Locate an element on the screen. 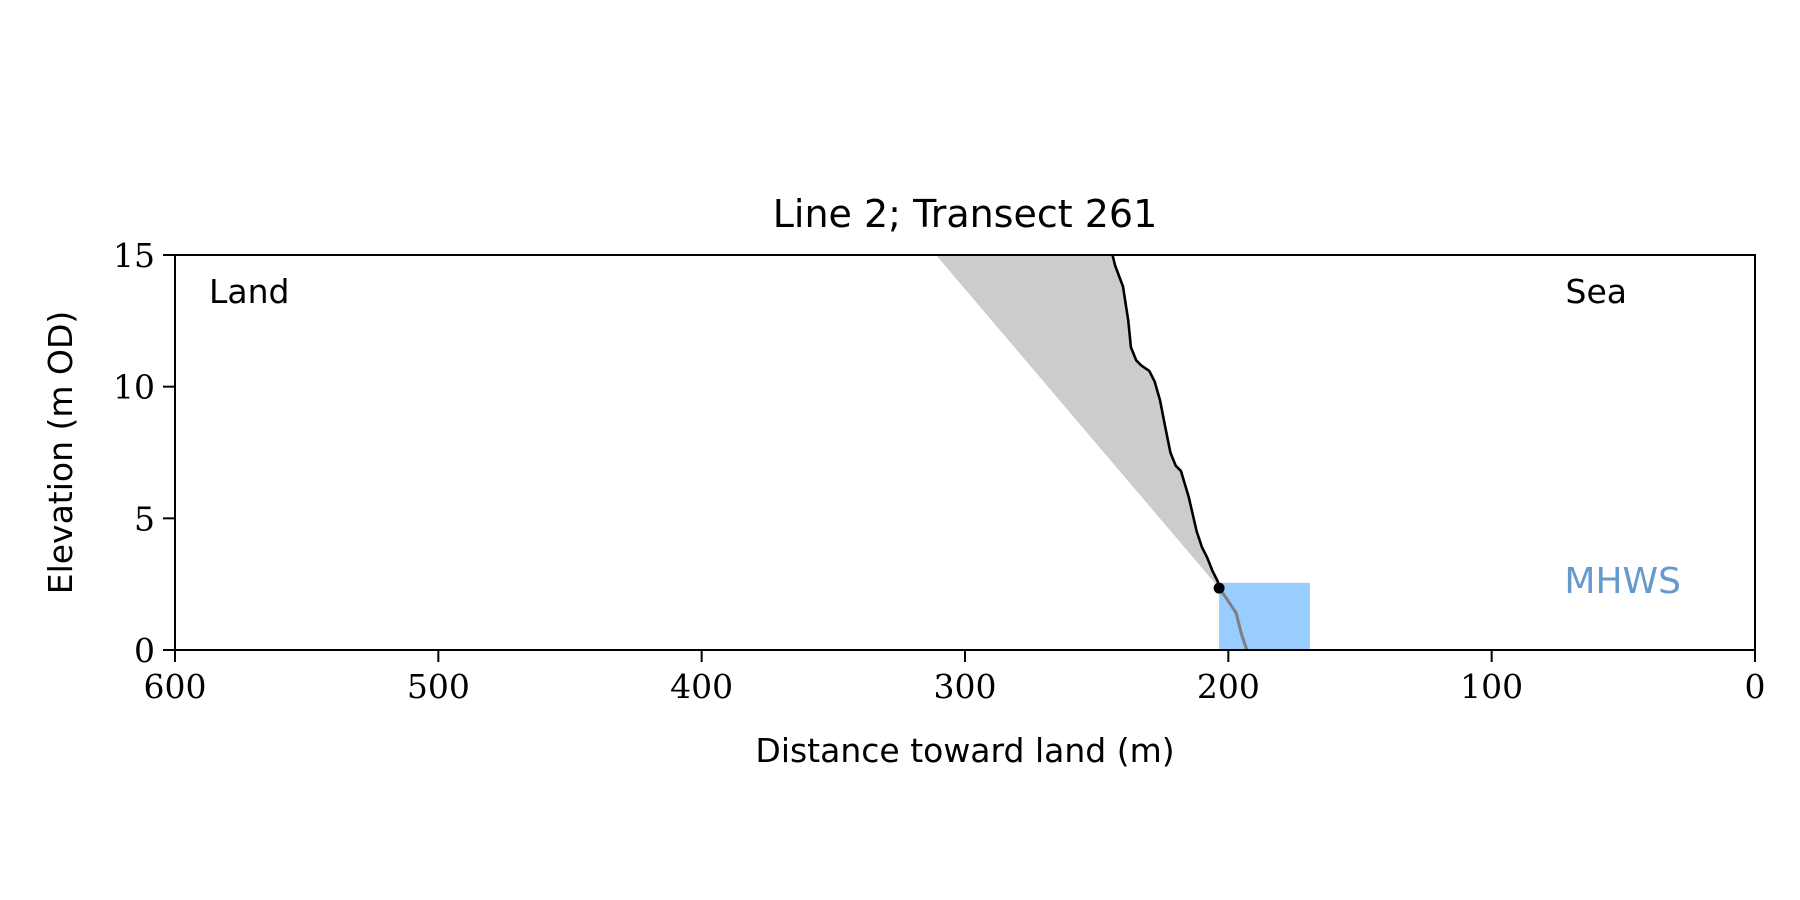 The width and height of the screenshot is (1800, 900). x-tick-label: 100 is located at coordinates (1491, 686).